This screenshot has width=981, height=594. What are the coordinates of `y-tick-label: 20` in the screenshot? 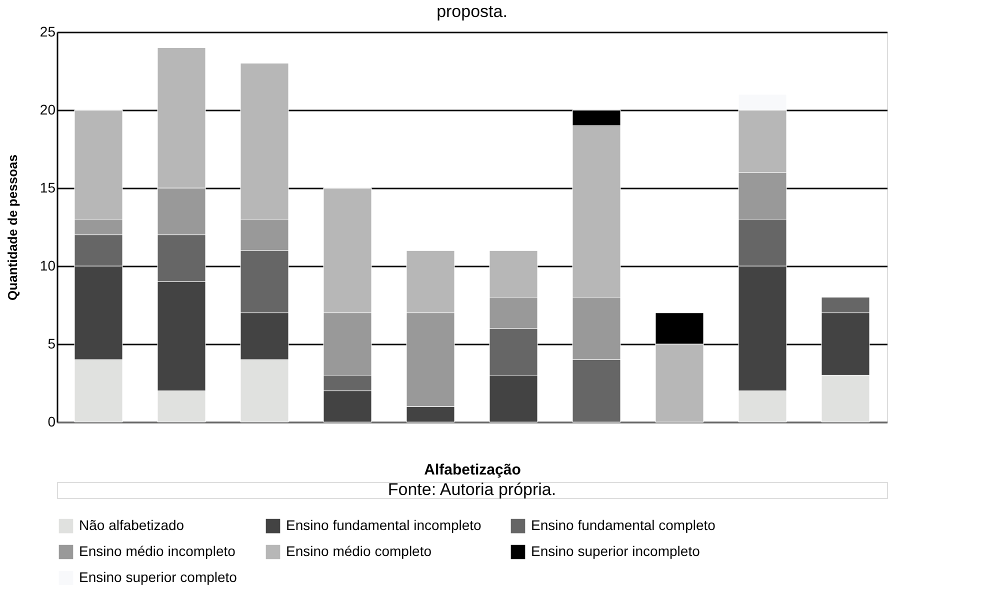 It's located at (48, 110).